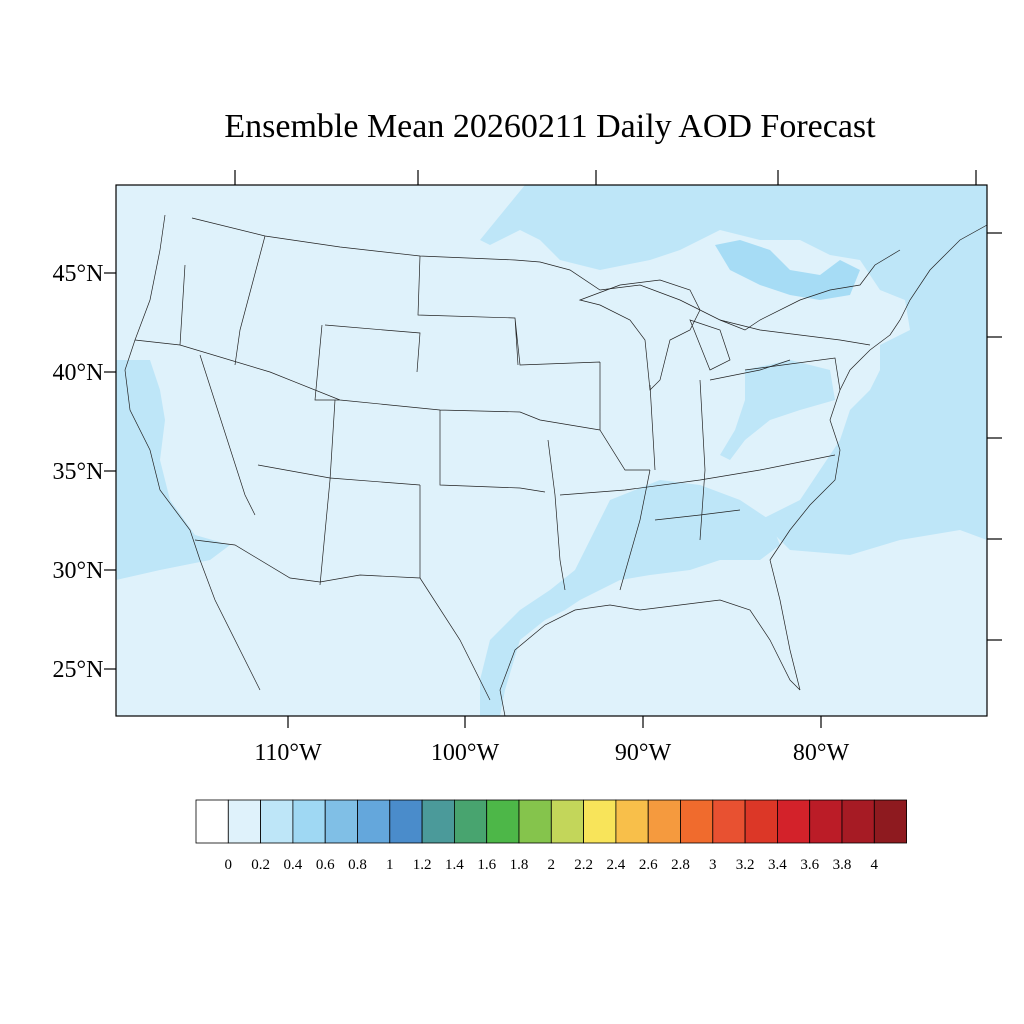  I want to click on gulf-coast, so click(650, 657).